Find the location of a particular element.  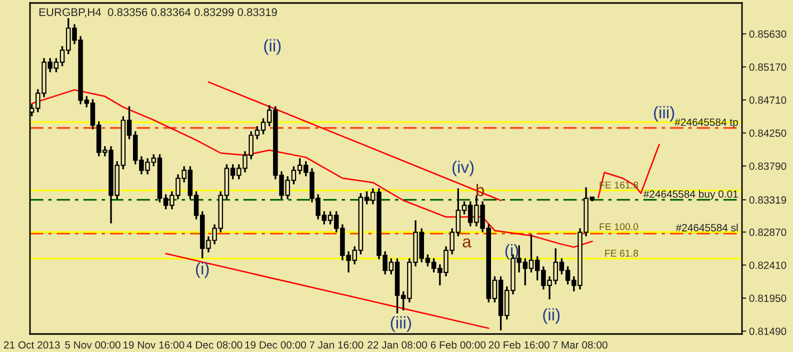

ref-line-label: FE 61.8 is located at coordinates (621, 253).